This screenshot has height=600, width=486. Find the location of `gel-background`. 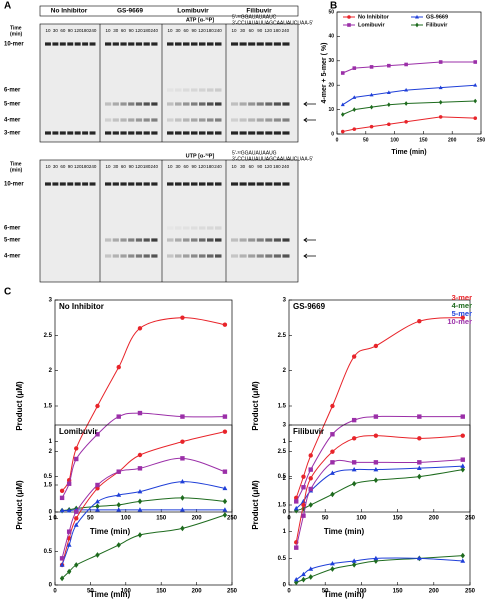

gel-background is located at coordinates (169, 221).